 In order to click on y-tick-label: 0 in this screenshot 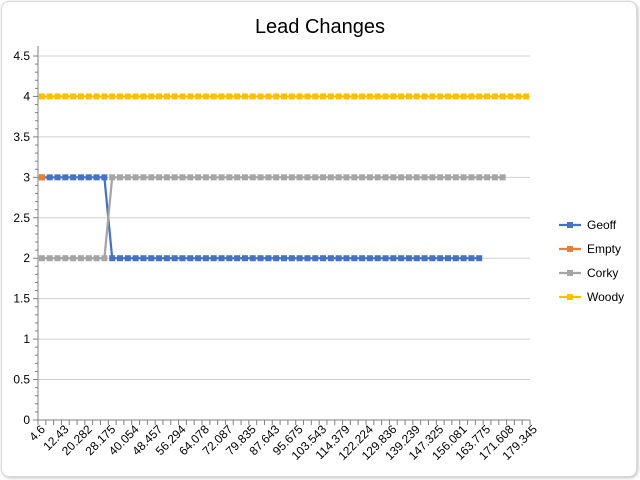, I will do `click(26, 420)`.